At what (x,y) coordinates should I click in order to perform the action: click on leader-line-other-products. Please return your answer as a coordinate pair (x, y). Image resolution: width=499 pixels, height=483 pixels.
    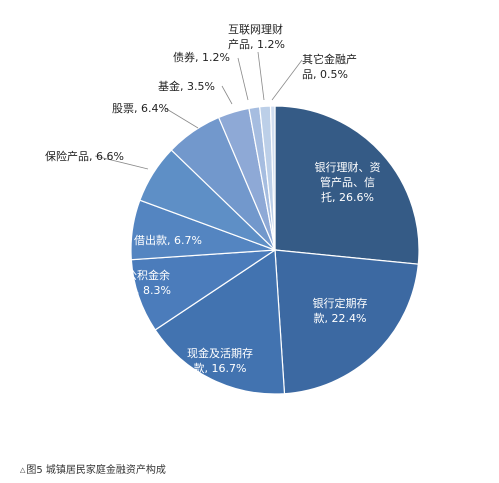
    Looking at the image, I should click on (287, 80).